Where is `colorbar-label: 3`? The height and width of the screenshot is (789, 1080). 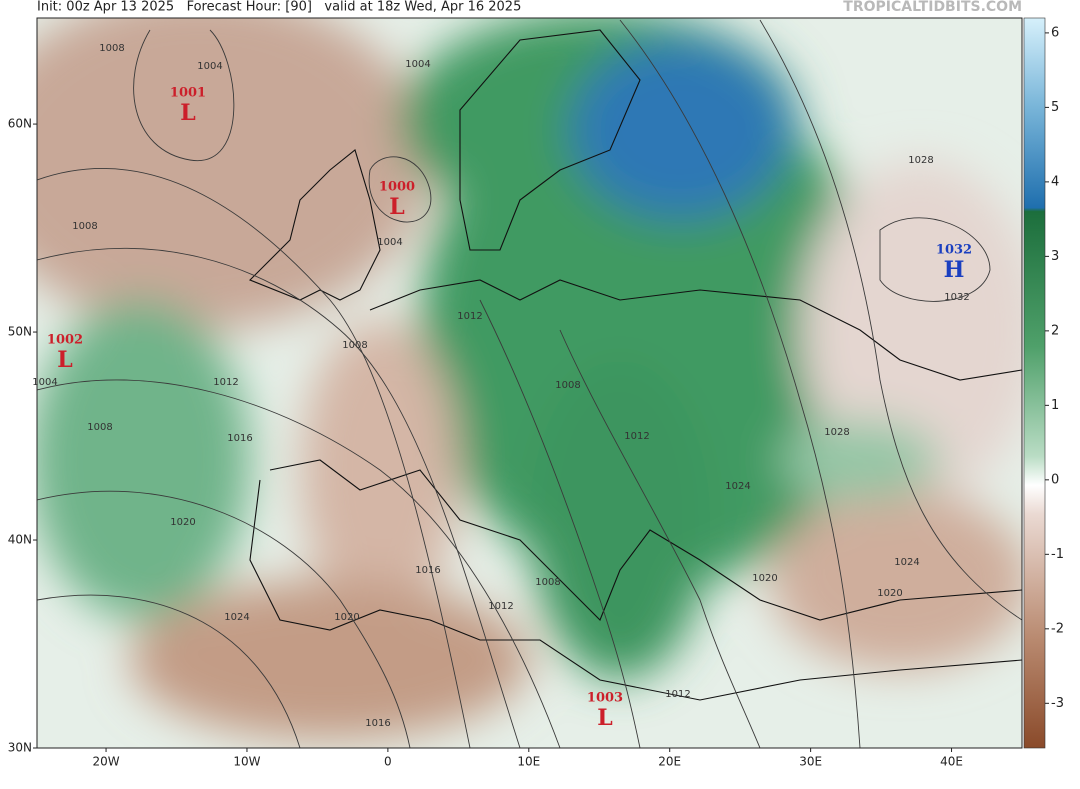 colorbar-label: 3 is located at coordinates (1055, 256).